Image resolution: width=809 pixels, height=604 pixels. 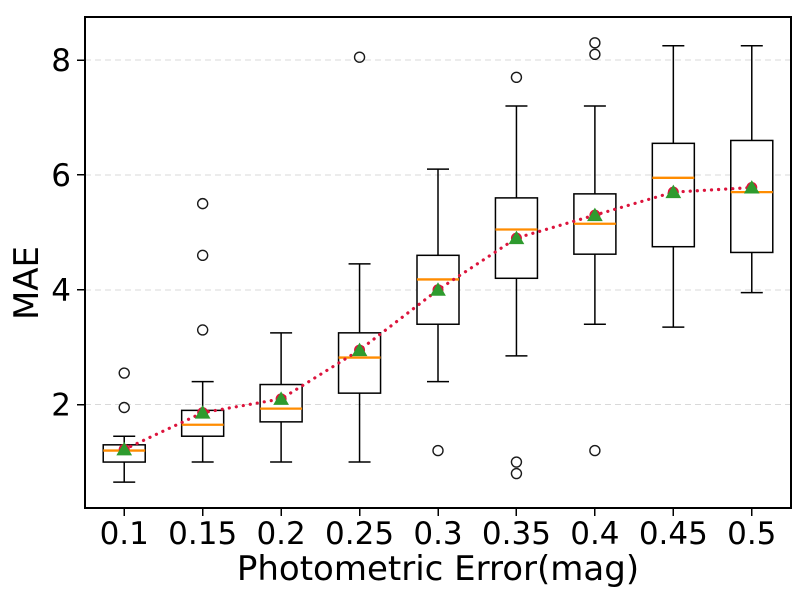 What do you see at coordinates (61, 61) in the screenshot?
I see `y-tick-label-8: 8` at bounding box center [61, 61].